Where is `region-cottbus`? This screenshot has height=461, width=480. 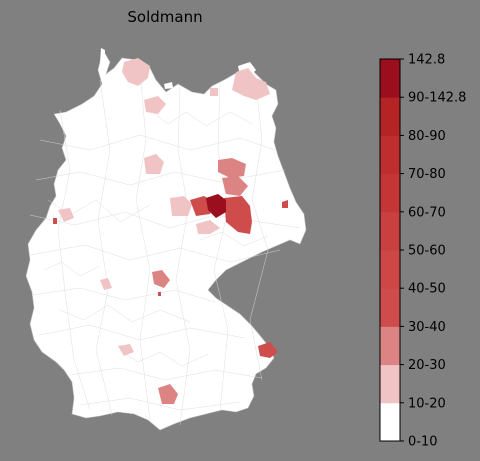 region-cottbus is located at coordinates (285, 204).